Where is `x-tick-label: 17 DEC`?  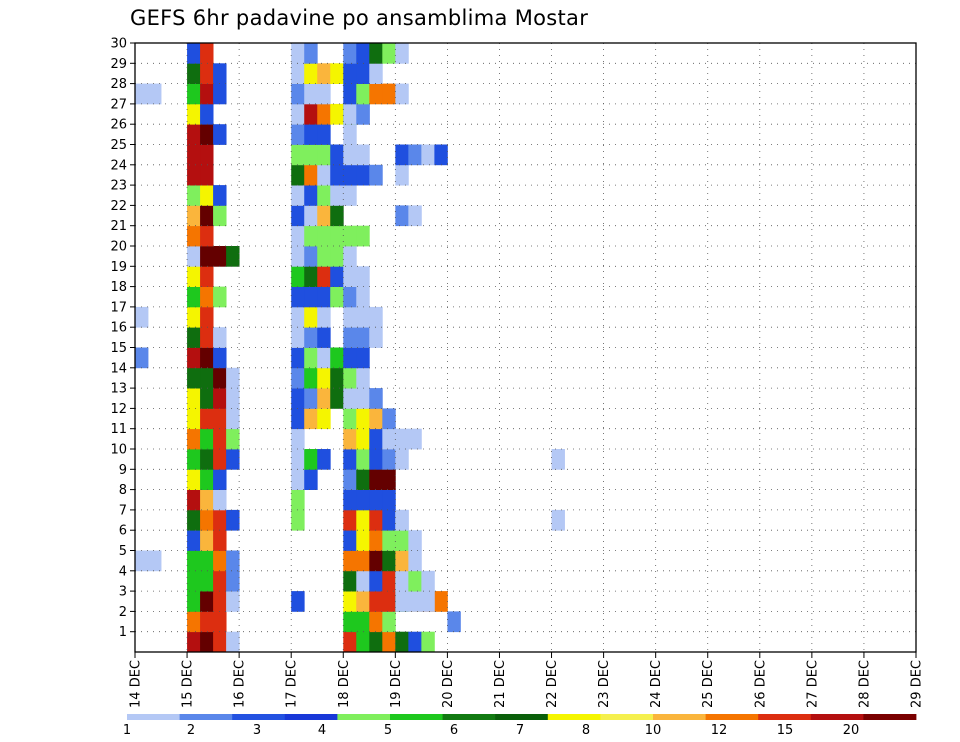 x-tick-label: 17 DEC is located at coordinates (292, 684).